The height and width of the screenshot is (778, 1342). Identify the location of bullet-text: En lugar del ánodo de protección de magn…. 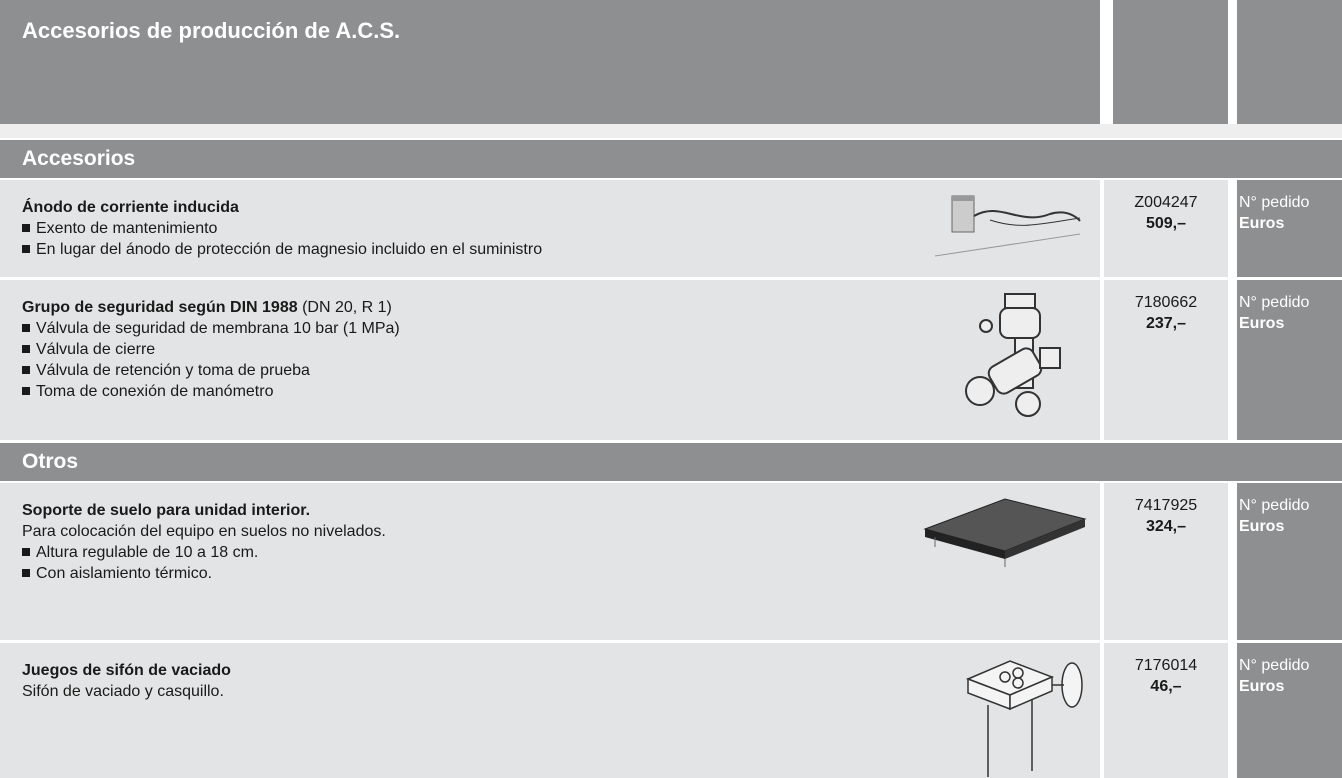
(289, 249).